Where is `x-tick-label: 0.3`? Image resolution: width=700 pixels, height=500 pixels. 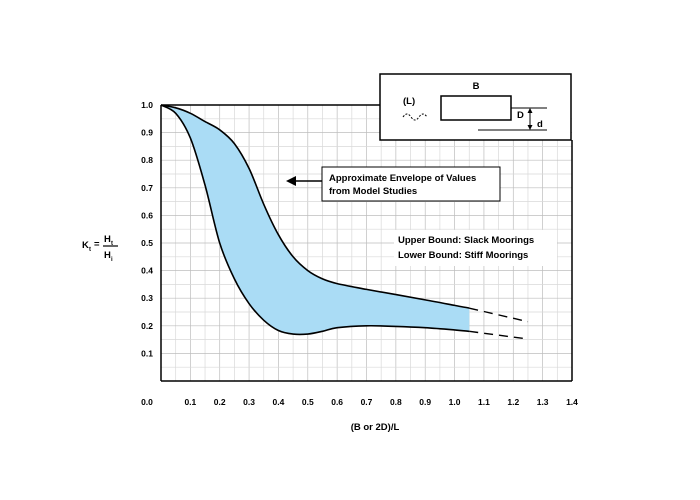
x-tick-label: 0.3 is located at coordinates (249, 402).